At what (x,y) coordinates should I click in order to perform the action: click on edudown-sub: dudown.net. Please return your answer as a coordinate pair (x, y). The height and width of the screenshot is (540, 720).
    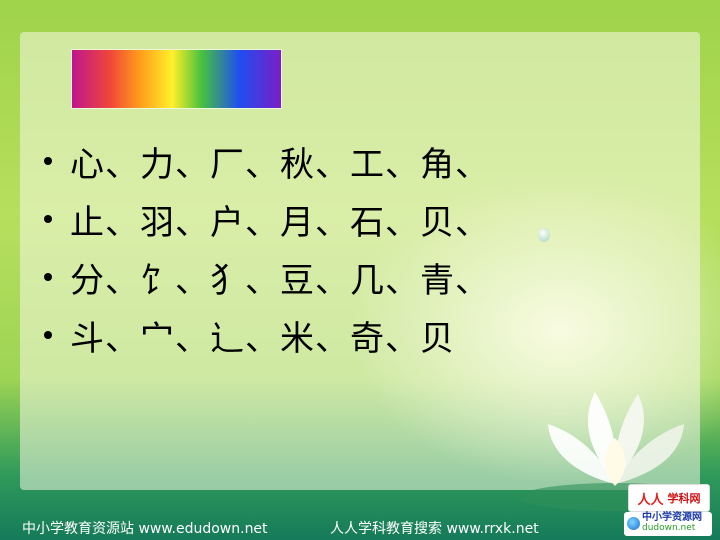
    Looking at the image, I should click on (669, 528).